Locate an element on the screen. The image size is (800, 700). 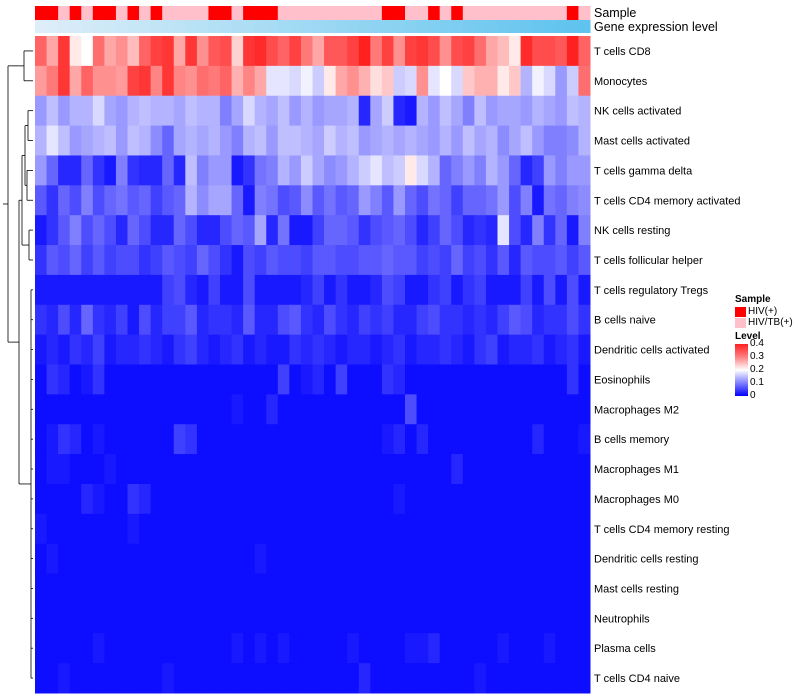
level-tick-label: 0 is located at coordinates (753, 395).